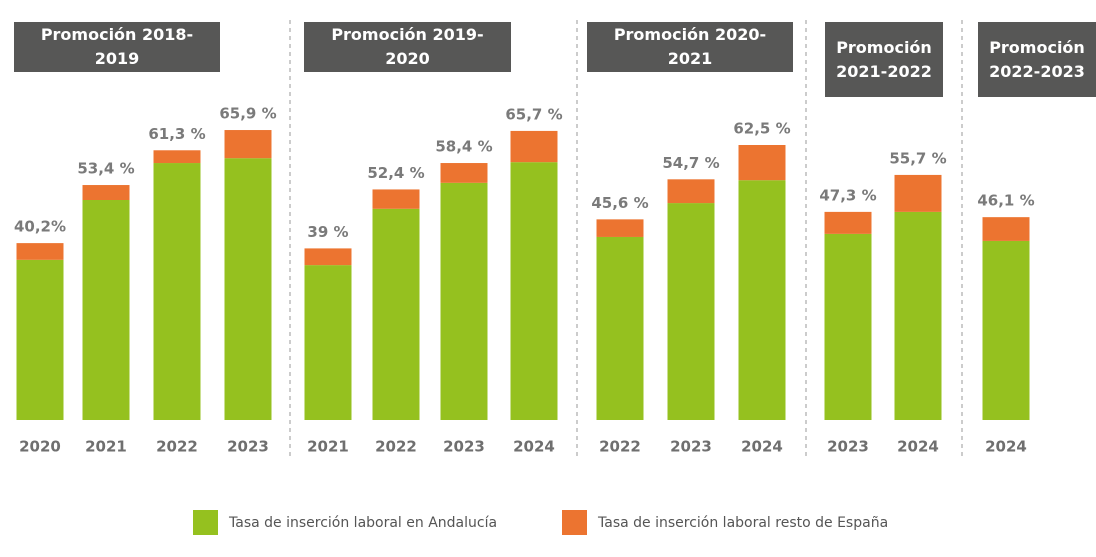 The height and width of the screenshot is (557, 1096). Describe the element at coordinates (362, 523) in the screenshot. I see `legend-label: Tasa de inserción laboral en Andalucía` at that location.